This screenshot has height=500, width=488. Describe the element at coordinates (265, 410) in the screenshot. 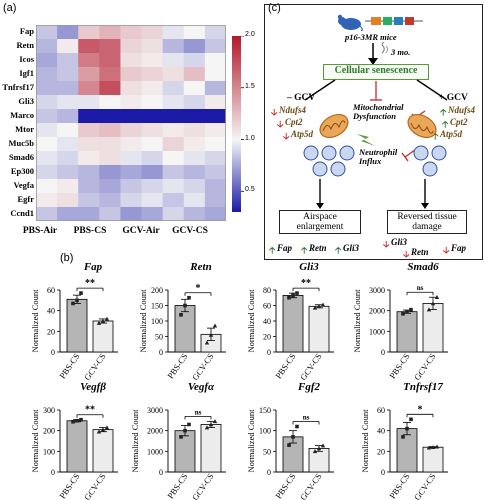

I see `y-tick-label: 150` at that location.